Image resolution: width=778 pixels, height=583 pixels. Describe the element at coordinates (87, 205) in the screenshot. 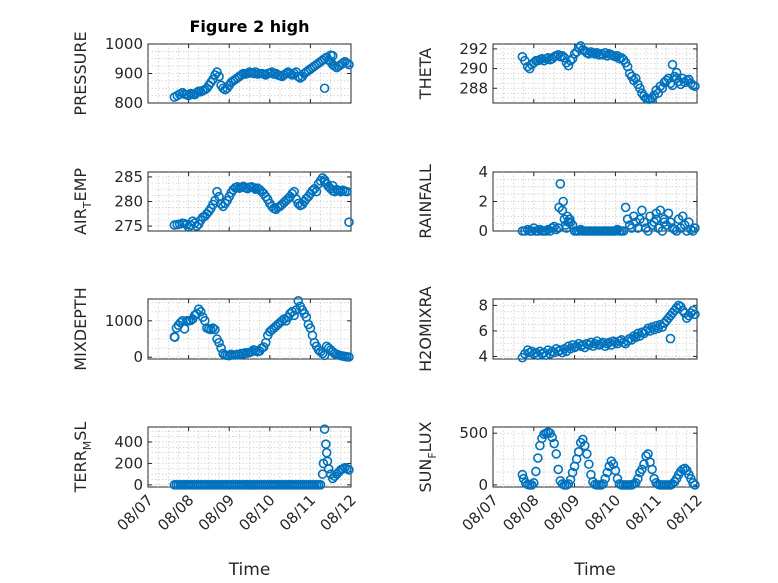

I see `y-axis-label-subscript: T` at that location.